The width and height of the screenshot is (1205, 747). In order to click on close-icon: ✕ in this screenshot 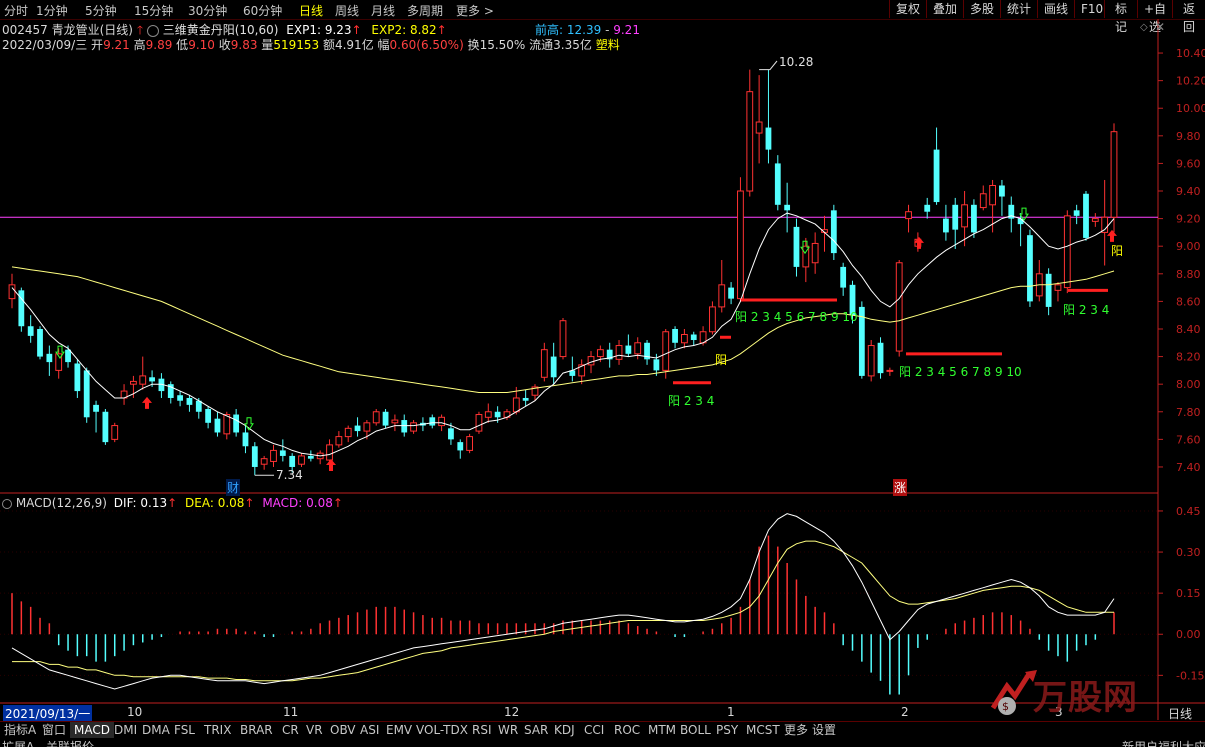, I will do `click(1160, 27)`.